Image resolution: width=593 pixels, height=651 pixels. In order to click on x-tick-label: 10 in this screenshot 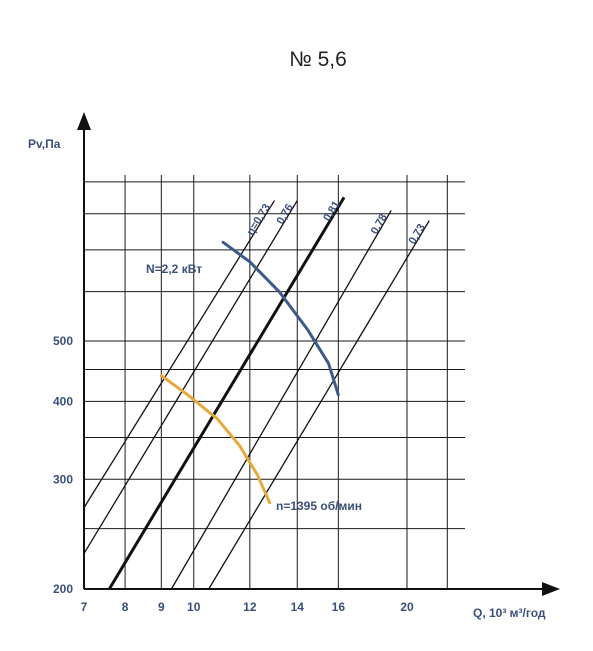, I will do `click(194, 607)`.